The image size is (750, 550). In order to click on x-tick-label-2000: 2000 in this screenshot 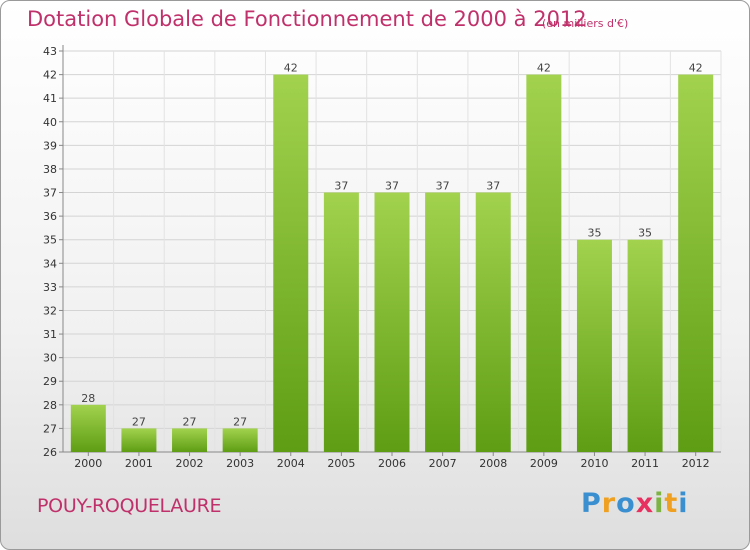, I will do `click(88, 463)`.